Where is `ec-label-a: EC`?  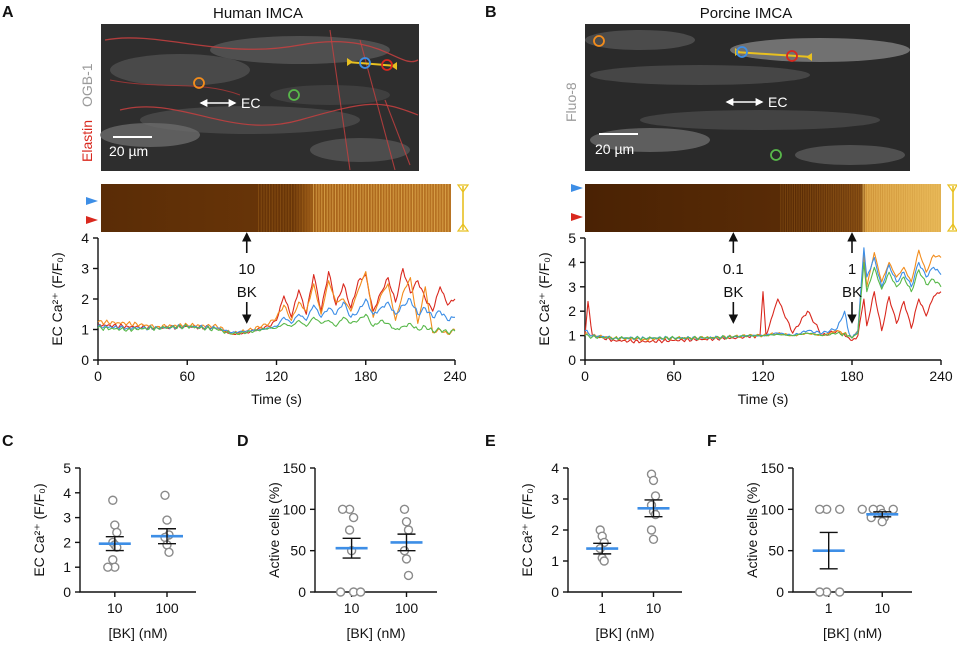
ec-label-a: EC is located at coordinates (250, 103).